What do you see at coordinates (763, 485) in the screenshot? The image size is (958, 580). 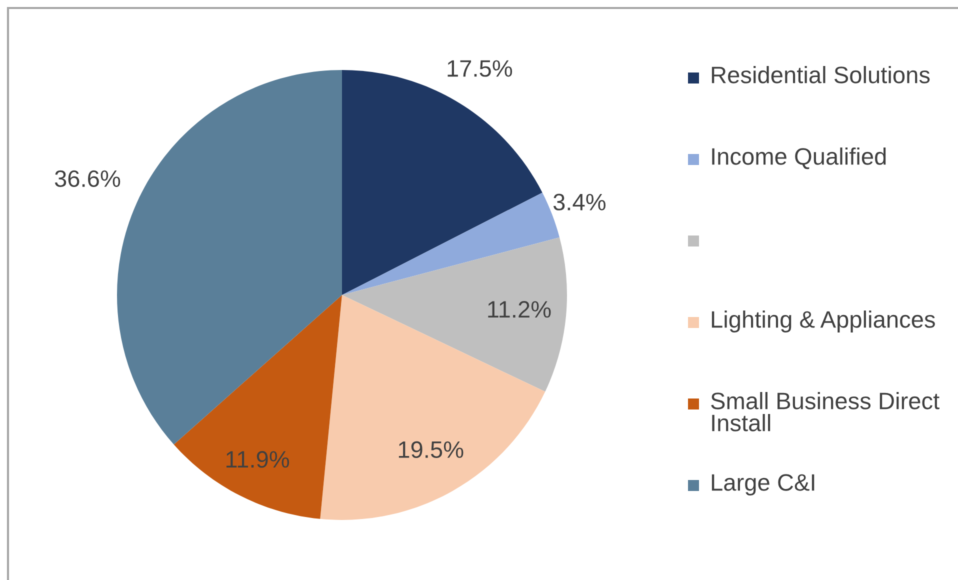 I see `legend-label: Large C&I` at bounding box center [763, 485].